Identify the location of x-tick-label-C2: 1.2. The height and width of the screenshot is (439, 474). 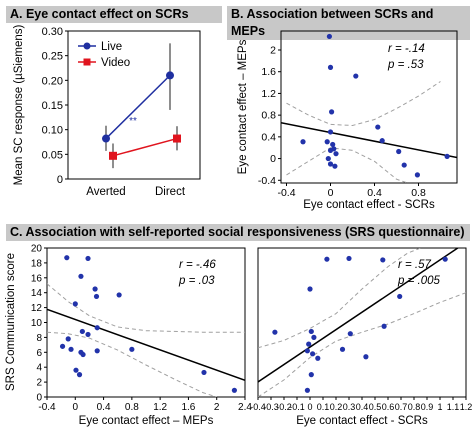
(466, 407).